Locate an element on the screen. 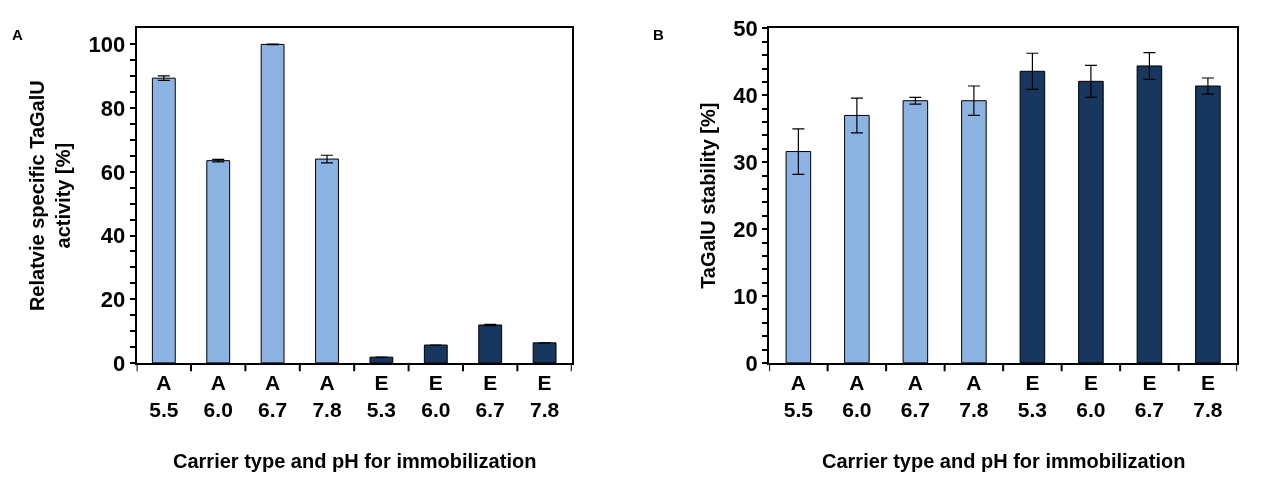 This screenshot has width=1265, height=496. chart-title: A is located at coordinates (17, 34).